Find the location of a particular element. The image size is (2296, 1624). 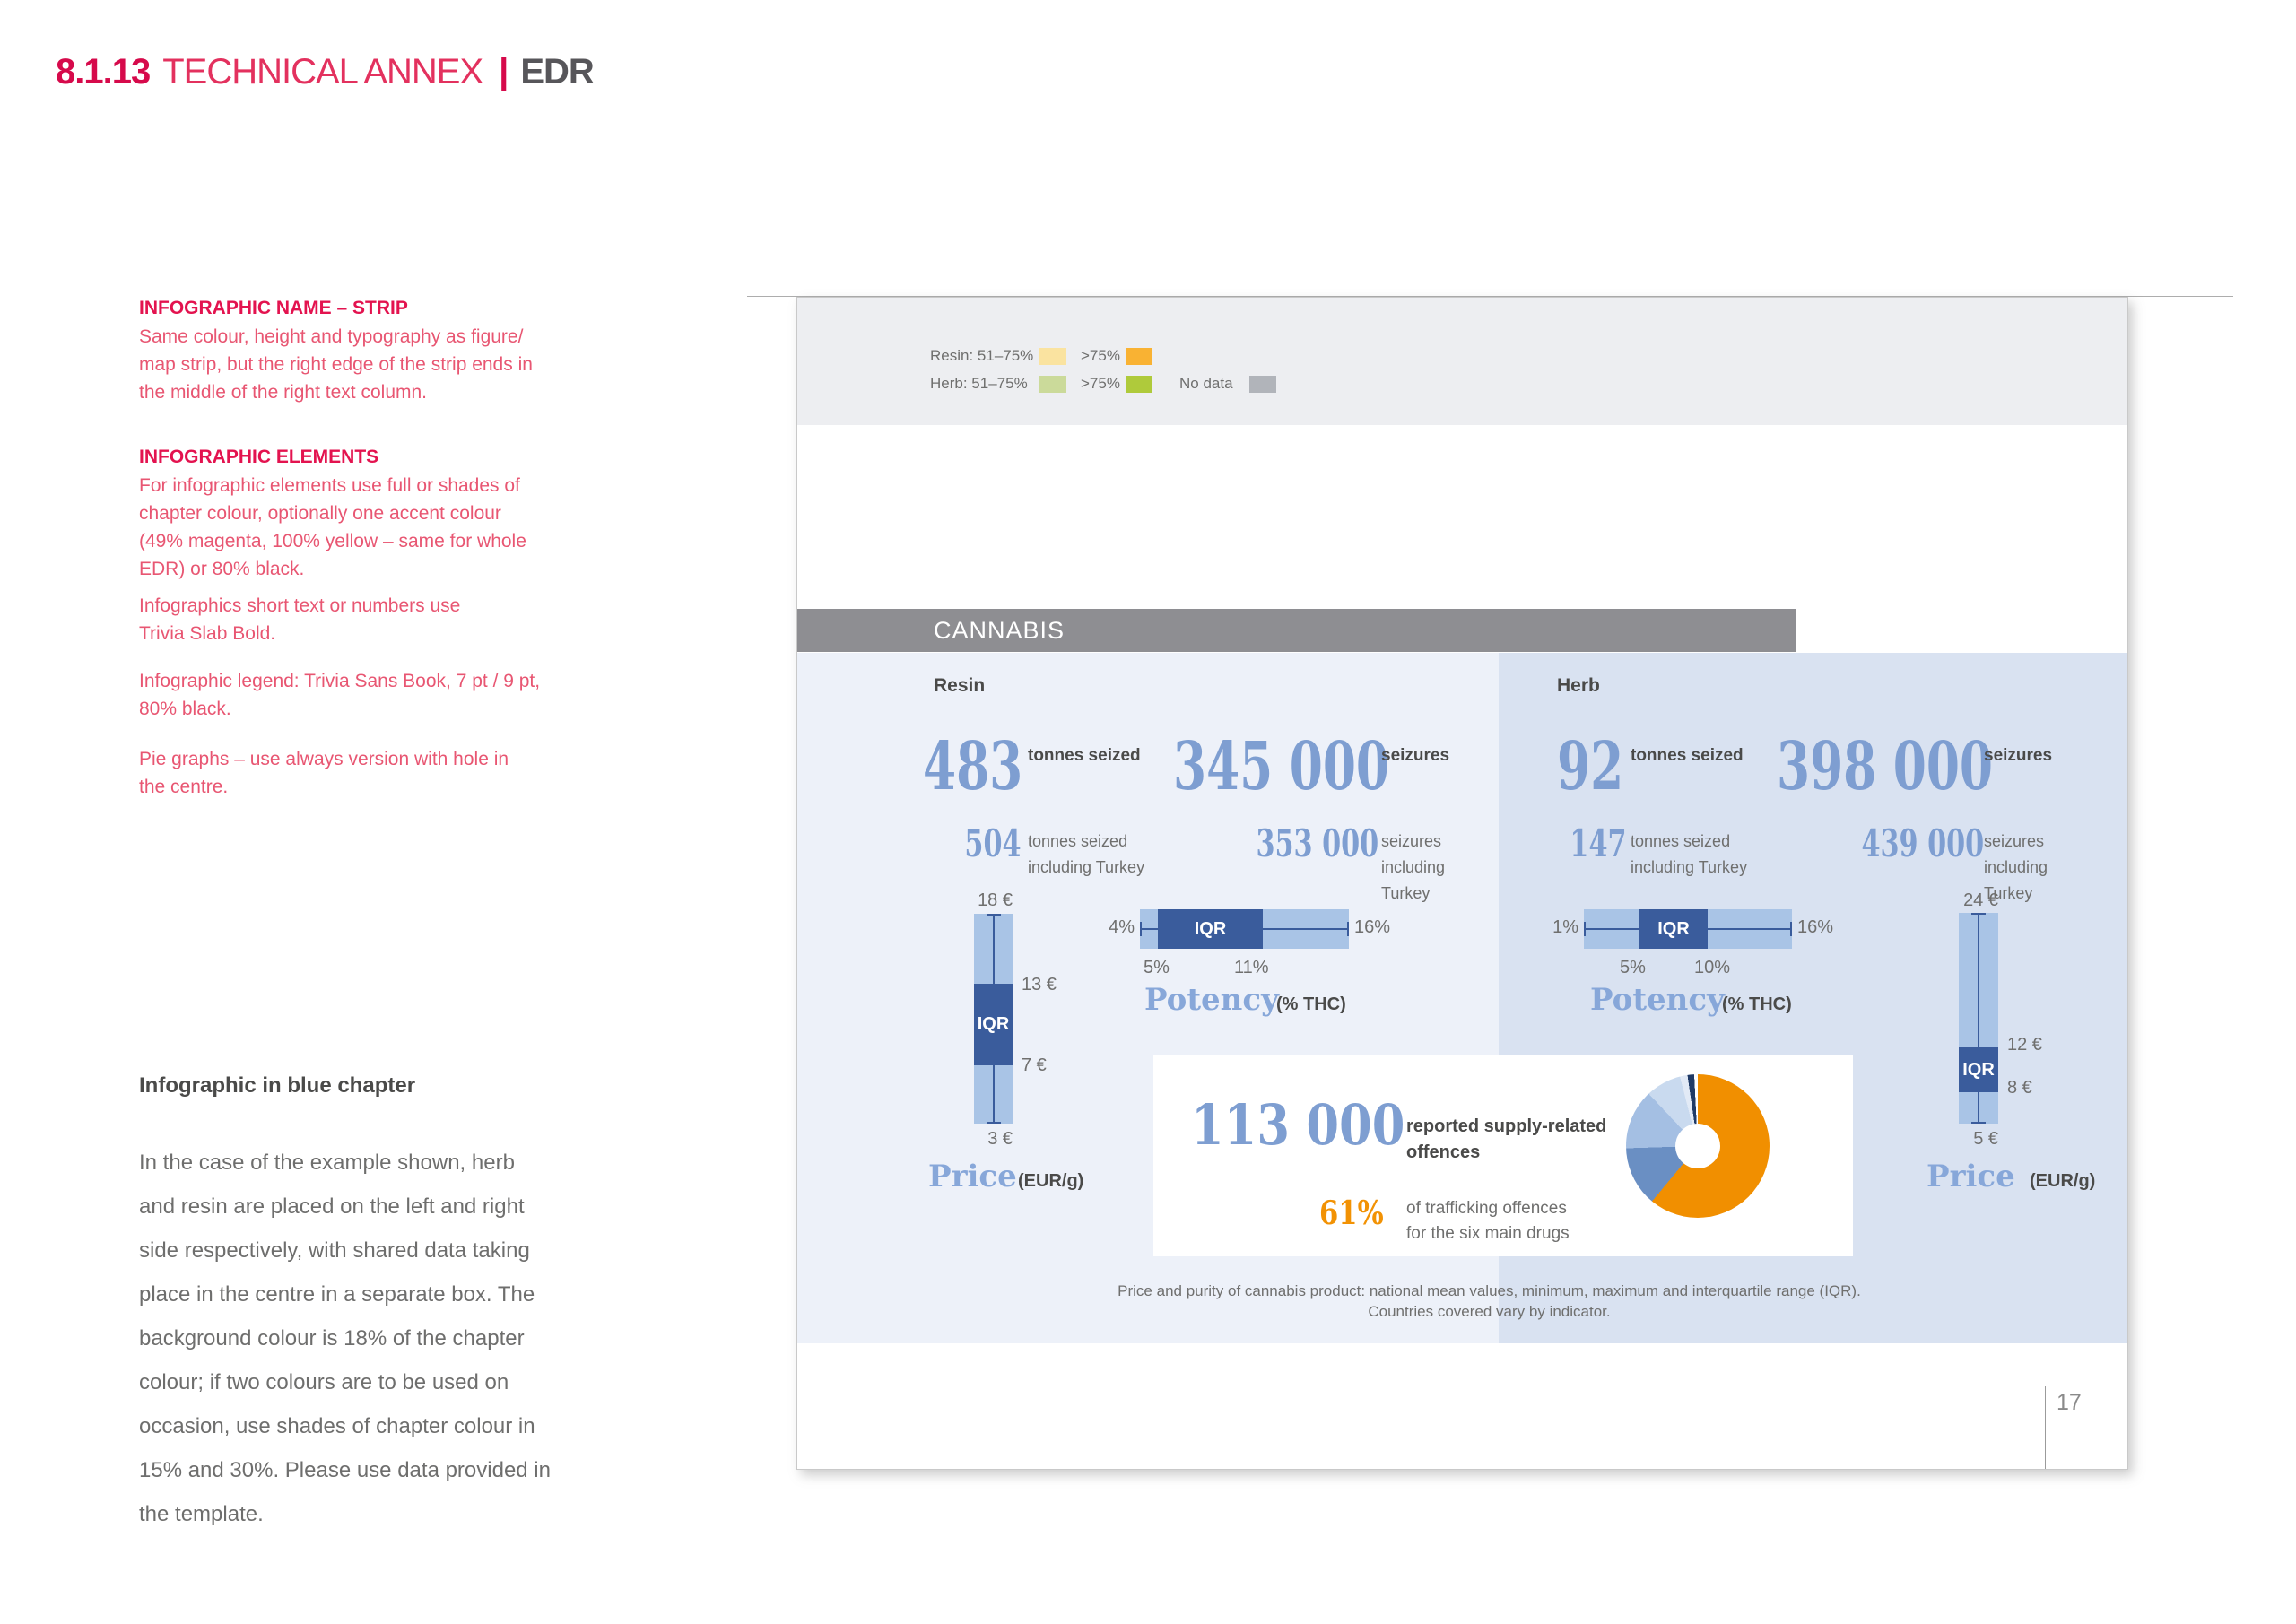

resin-price-boxplot: IQR is located at coordinates (993, 1019).